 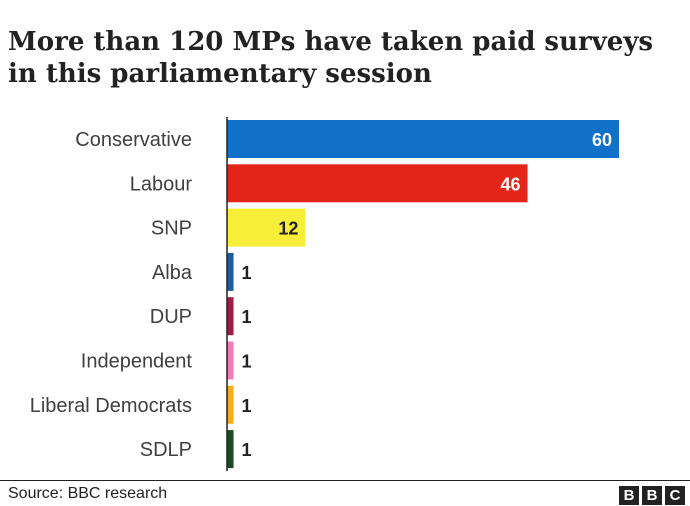 I want to click on category-label: Alba, so click(x=172, y=273).